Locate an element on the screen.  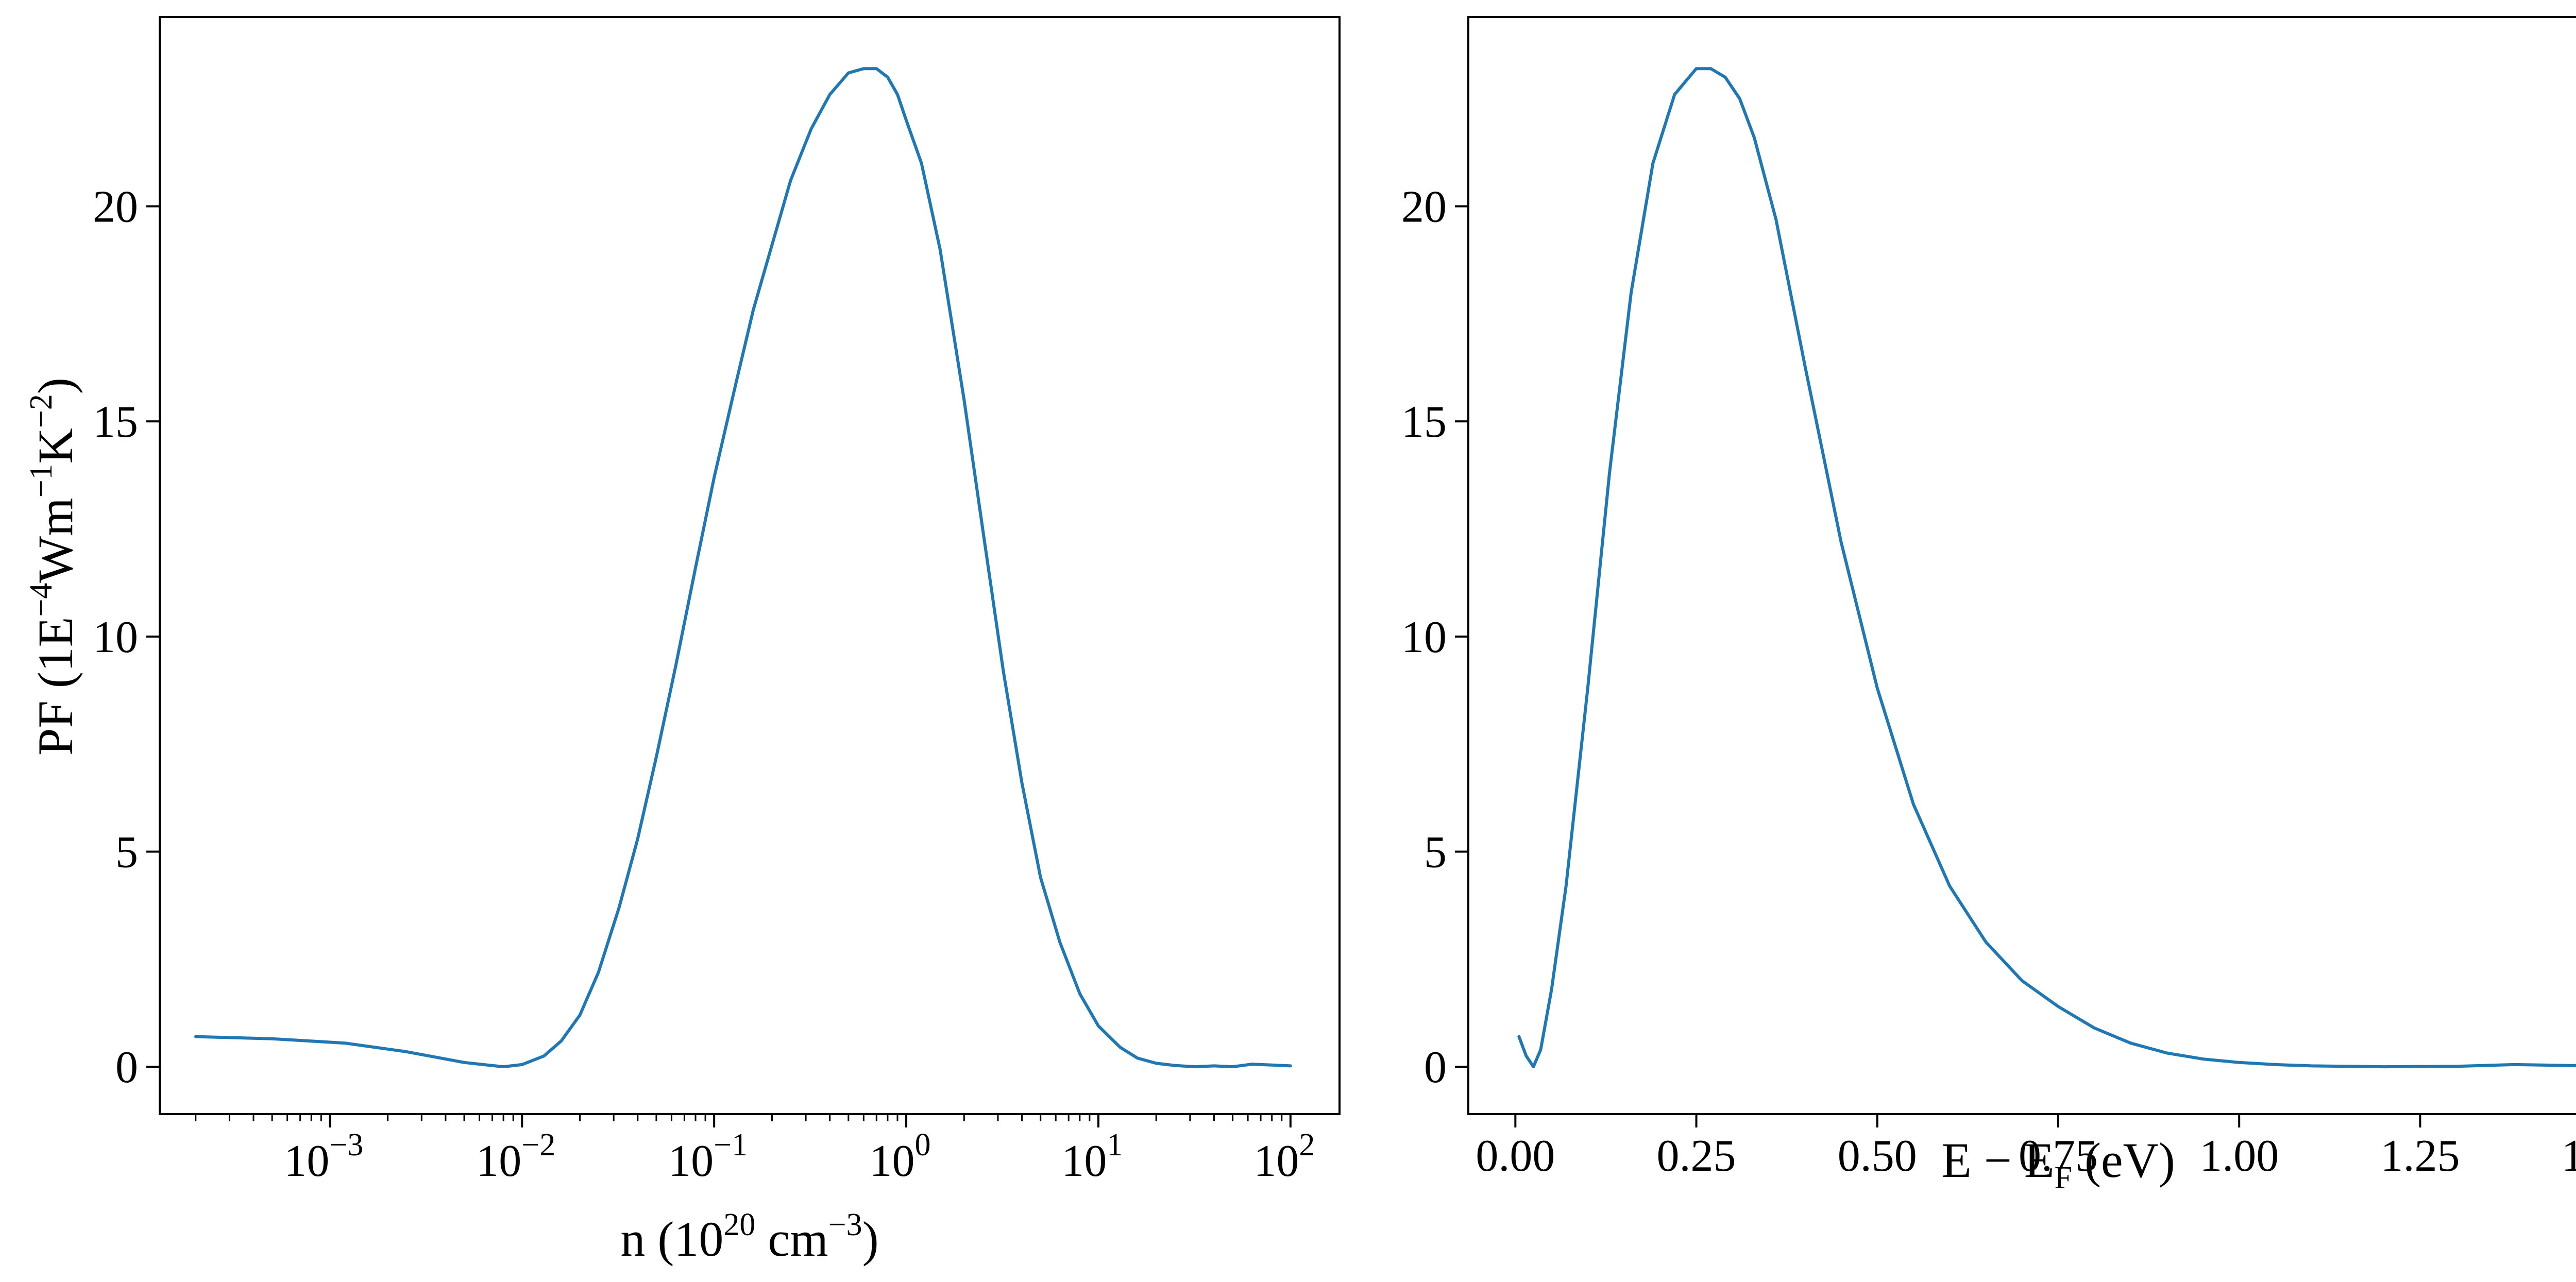
right-x-ticks: 0.00 0.25 0.50 0.75 1.00 1.25 1.50 is located at coordinates (2026, 1147).